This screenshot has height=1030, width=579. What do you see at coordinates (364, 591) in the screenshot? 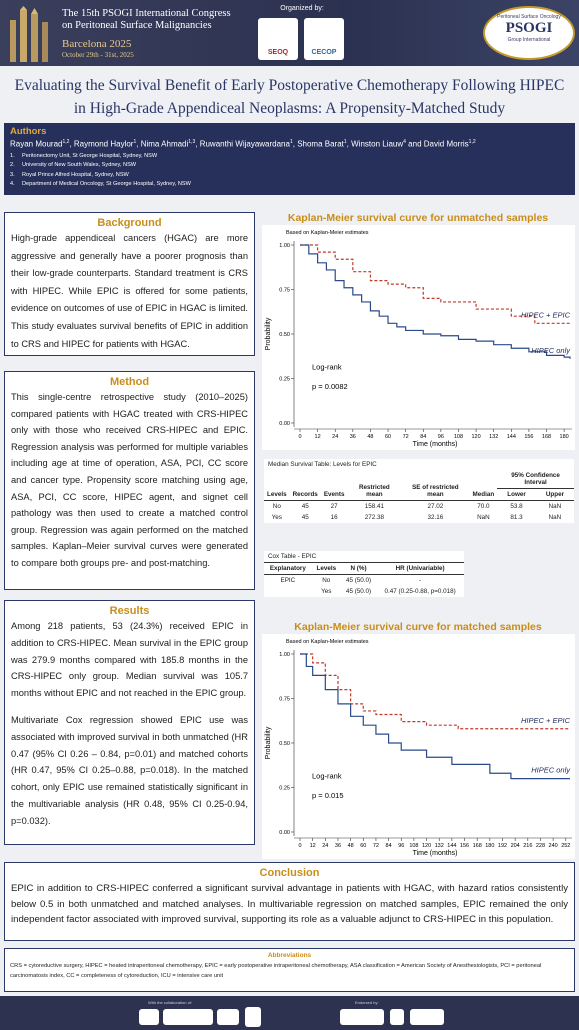
I see `table-row: Yes 45 (50.0) 0.47 (0.25-0.88, p=0.018)` at bounding box center [364, 591].